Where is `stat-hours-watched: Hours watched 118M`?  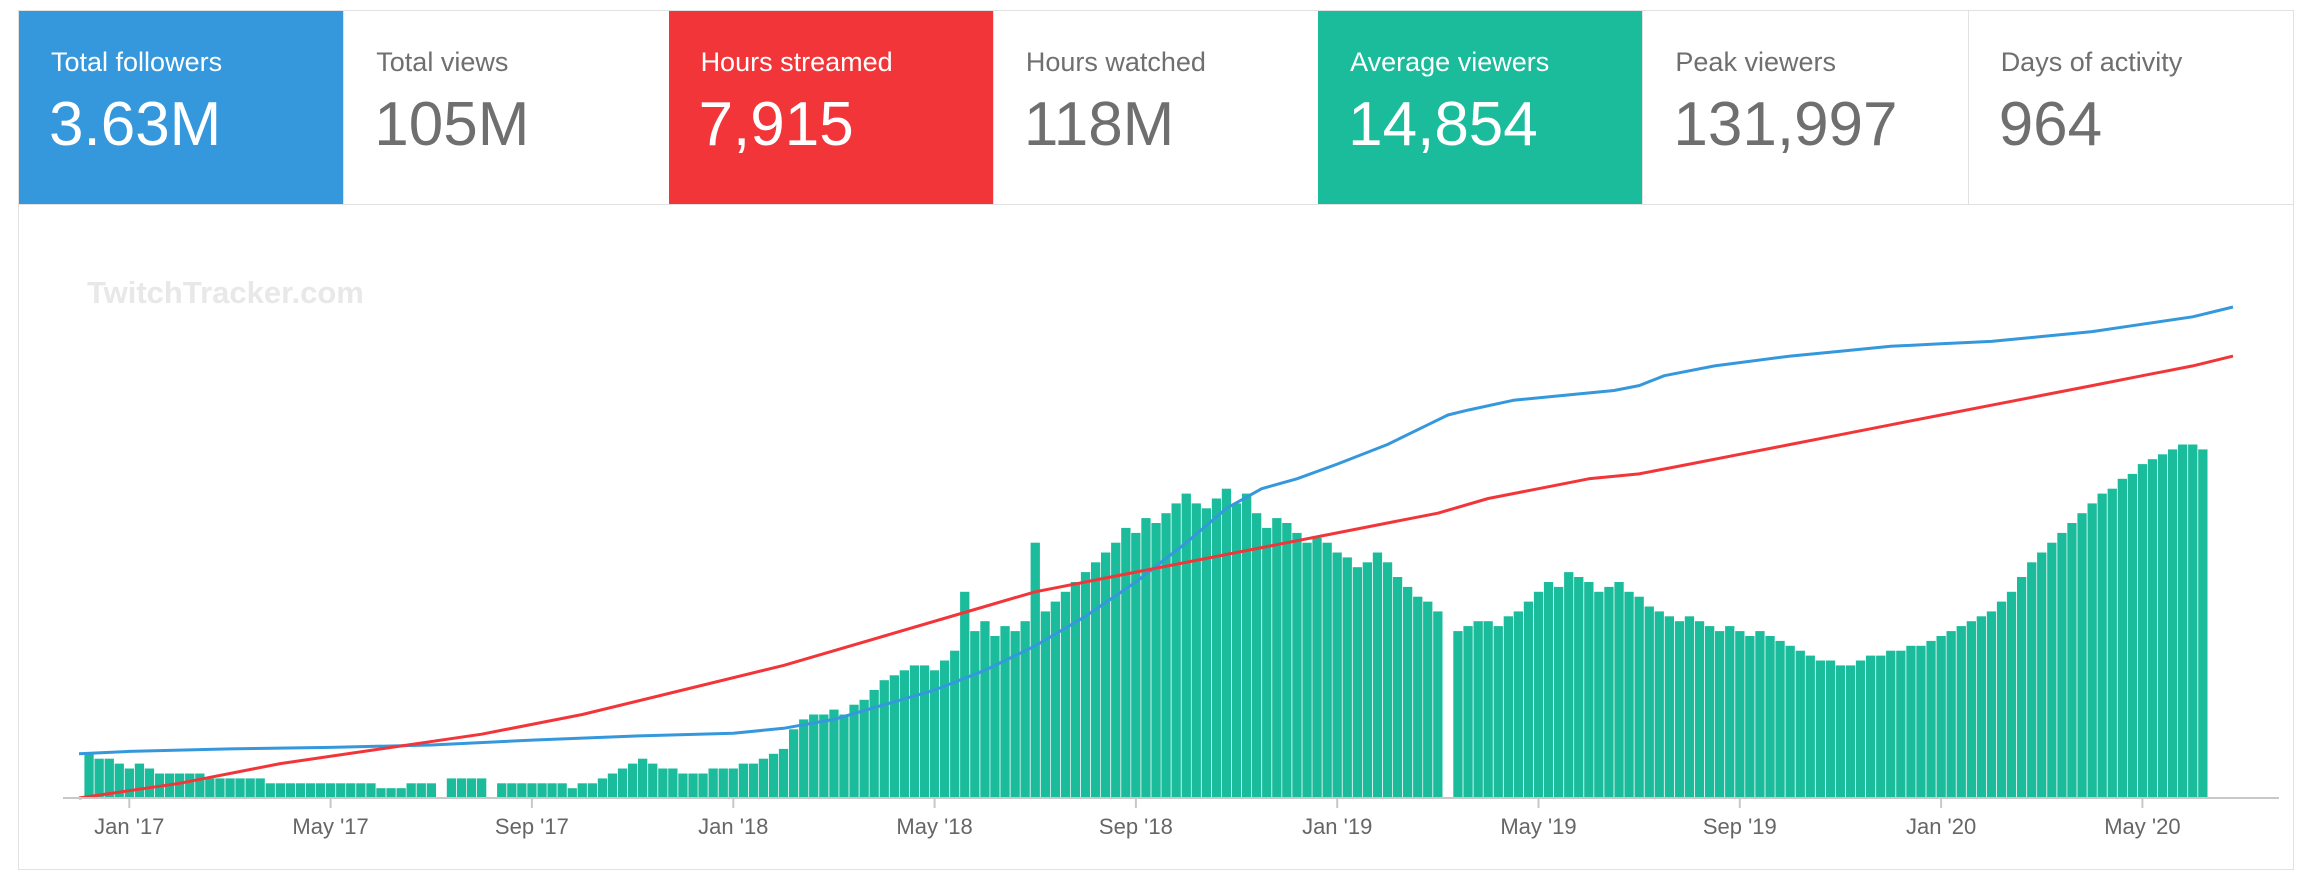 stat-hours-watched: Hours watched 118M is located at coordinates (1155, 107).